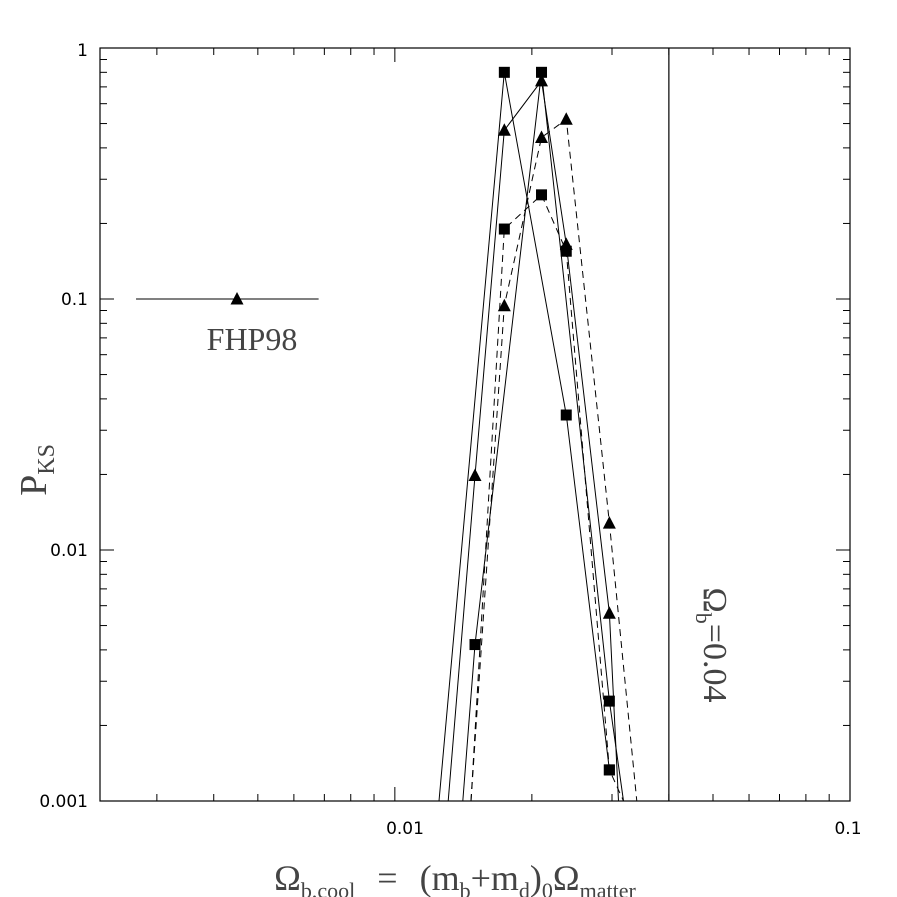 Image resolution: width=897 pixels, height=897 pixels. I want to click on x-tick-label-0.1: 0.1, so click(847, 829).